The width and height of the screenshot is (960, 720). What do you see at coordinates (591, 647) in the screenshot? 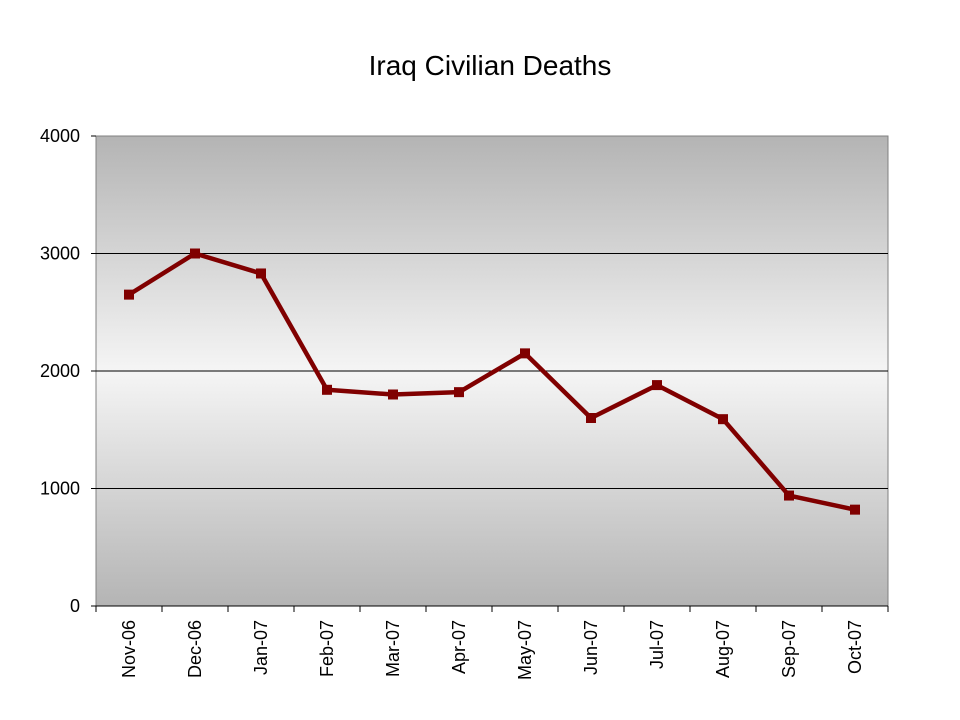
I see `x-tick-label: Jun-07` at bounding box center [591, 647].